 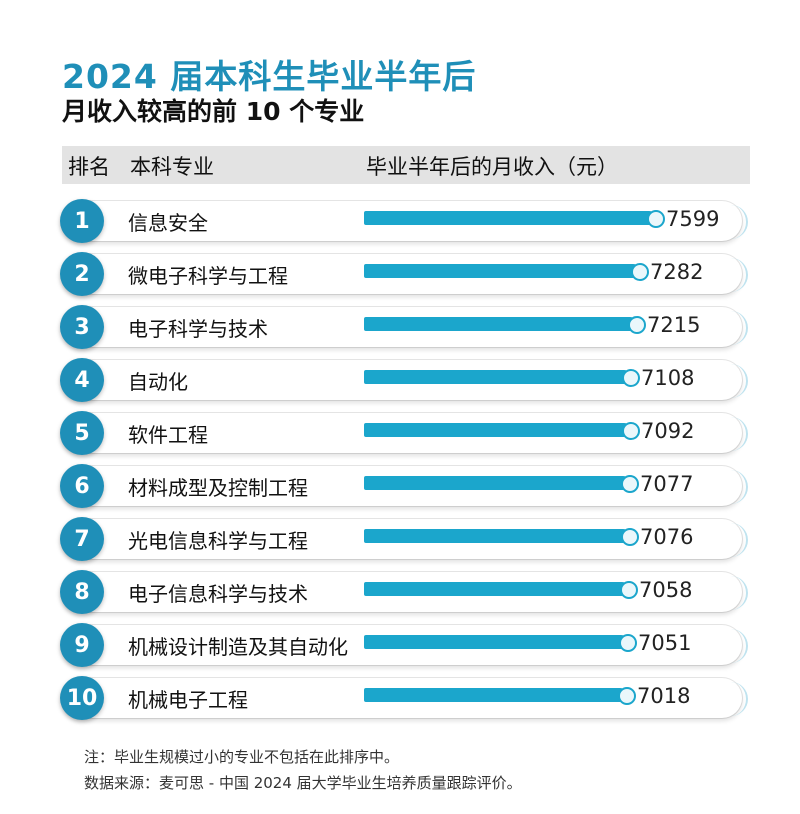 I want to click on page-title: 2024 届本科生毕业半年后, so click(x=269, y=76).